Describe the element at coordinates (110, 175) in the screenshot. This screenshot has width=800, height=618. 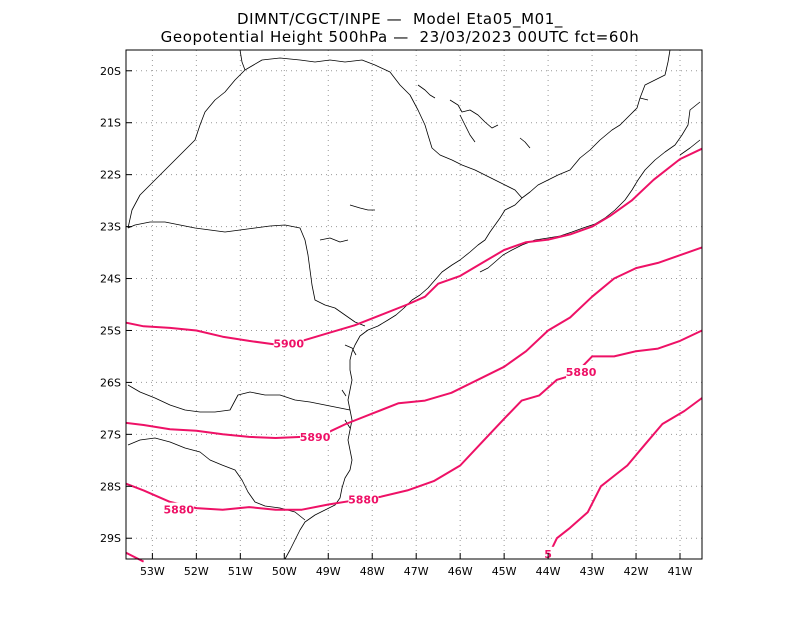
I see `lat-tick-label: 22S` at that location.